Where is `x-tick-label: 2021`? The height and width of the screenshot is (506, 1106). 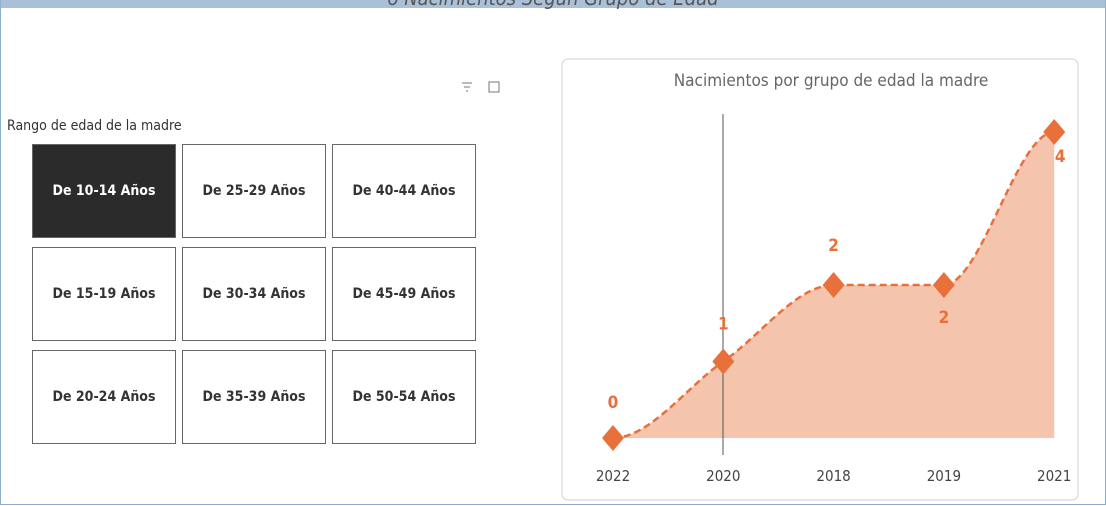 x-tick-label: 2021 is located at coordinates (1054, 476).